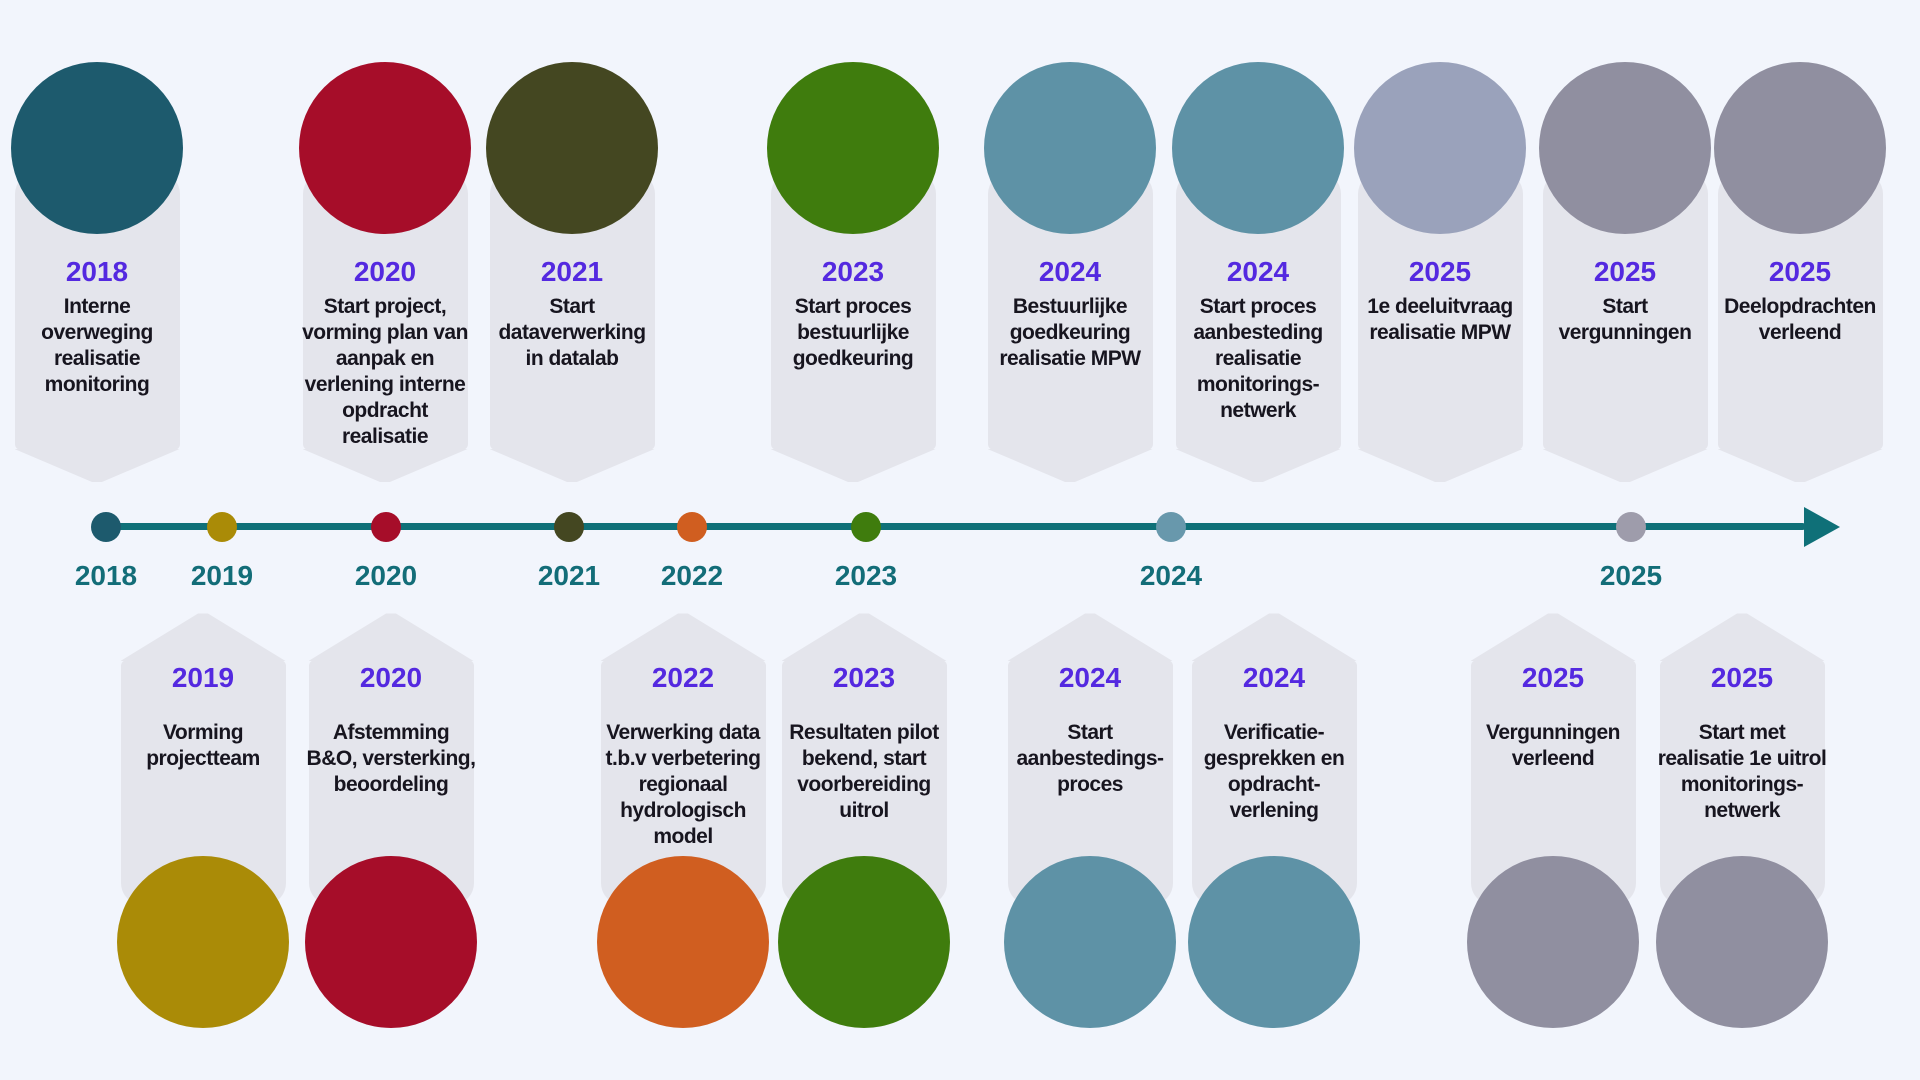  I want to click on milestone-description: Start aanbestedings- proces, so click(1090, 758).